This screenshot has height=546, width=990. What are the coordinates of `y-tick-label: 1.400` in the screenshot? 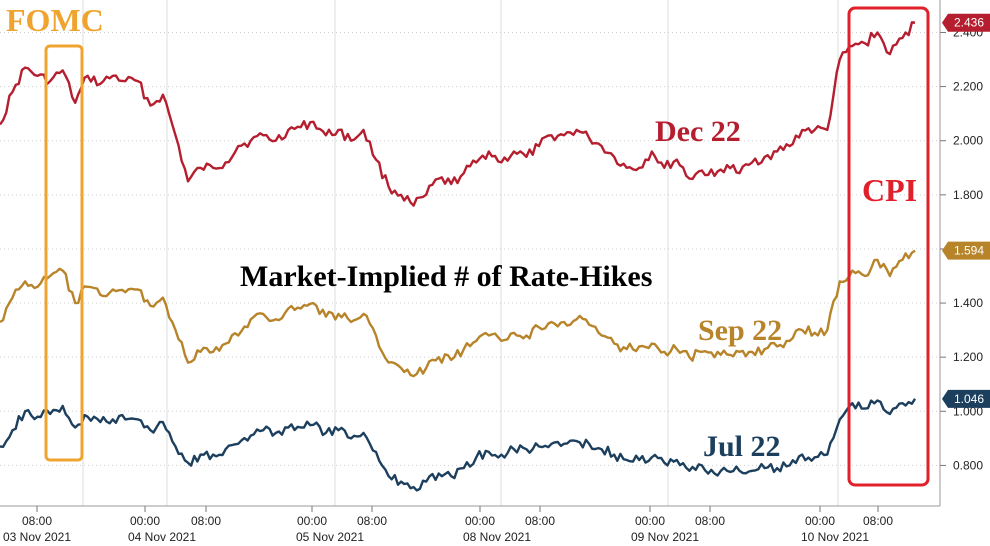 It's located at (968, 303).